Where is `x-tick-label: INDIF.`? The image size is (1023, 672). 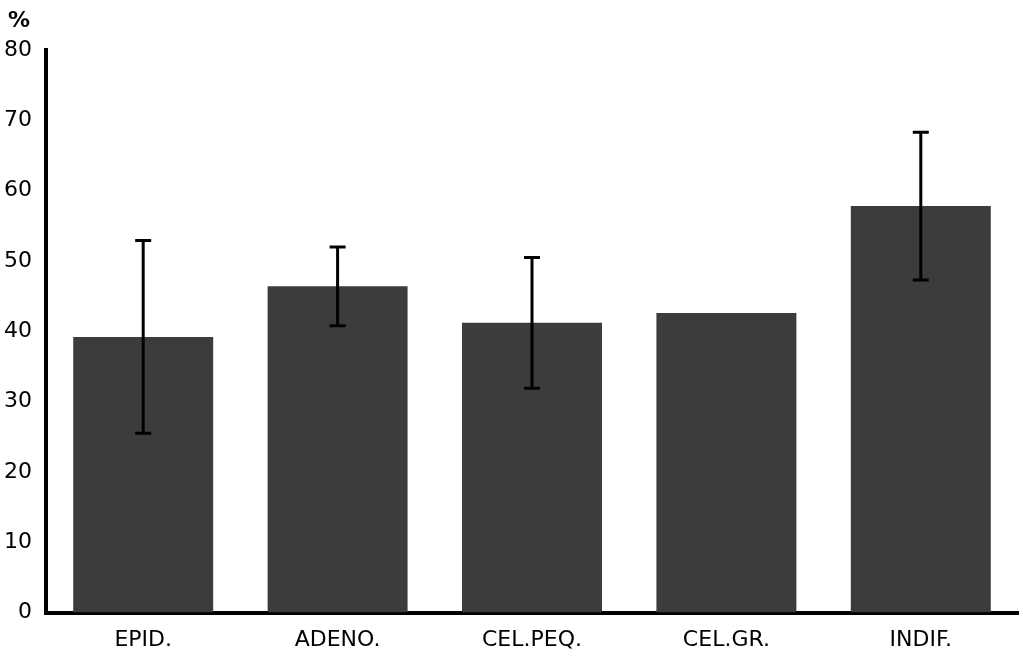
x-tick-label: INDIF. is located at coordinates (921, 638).